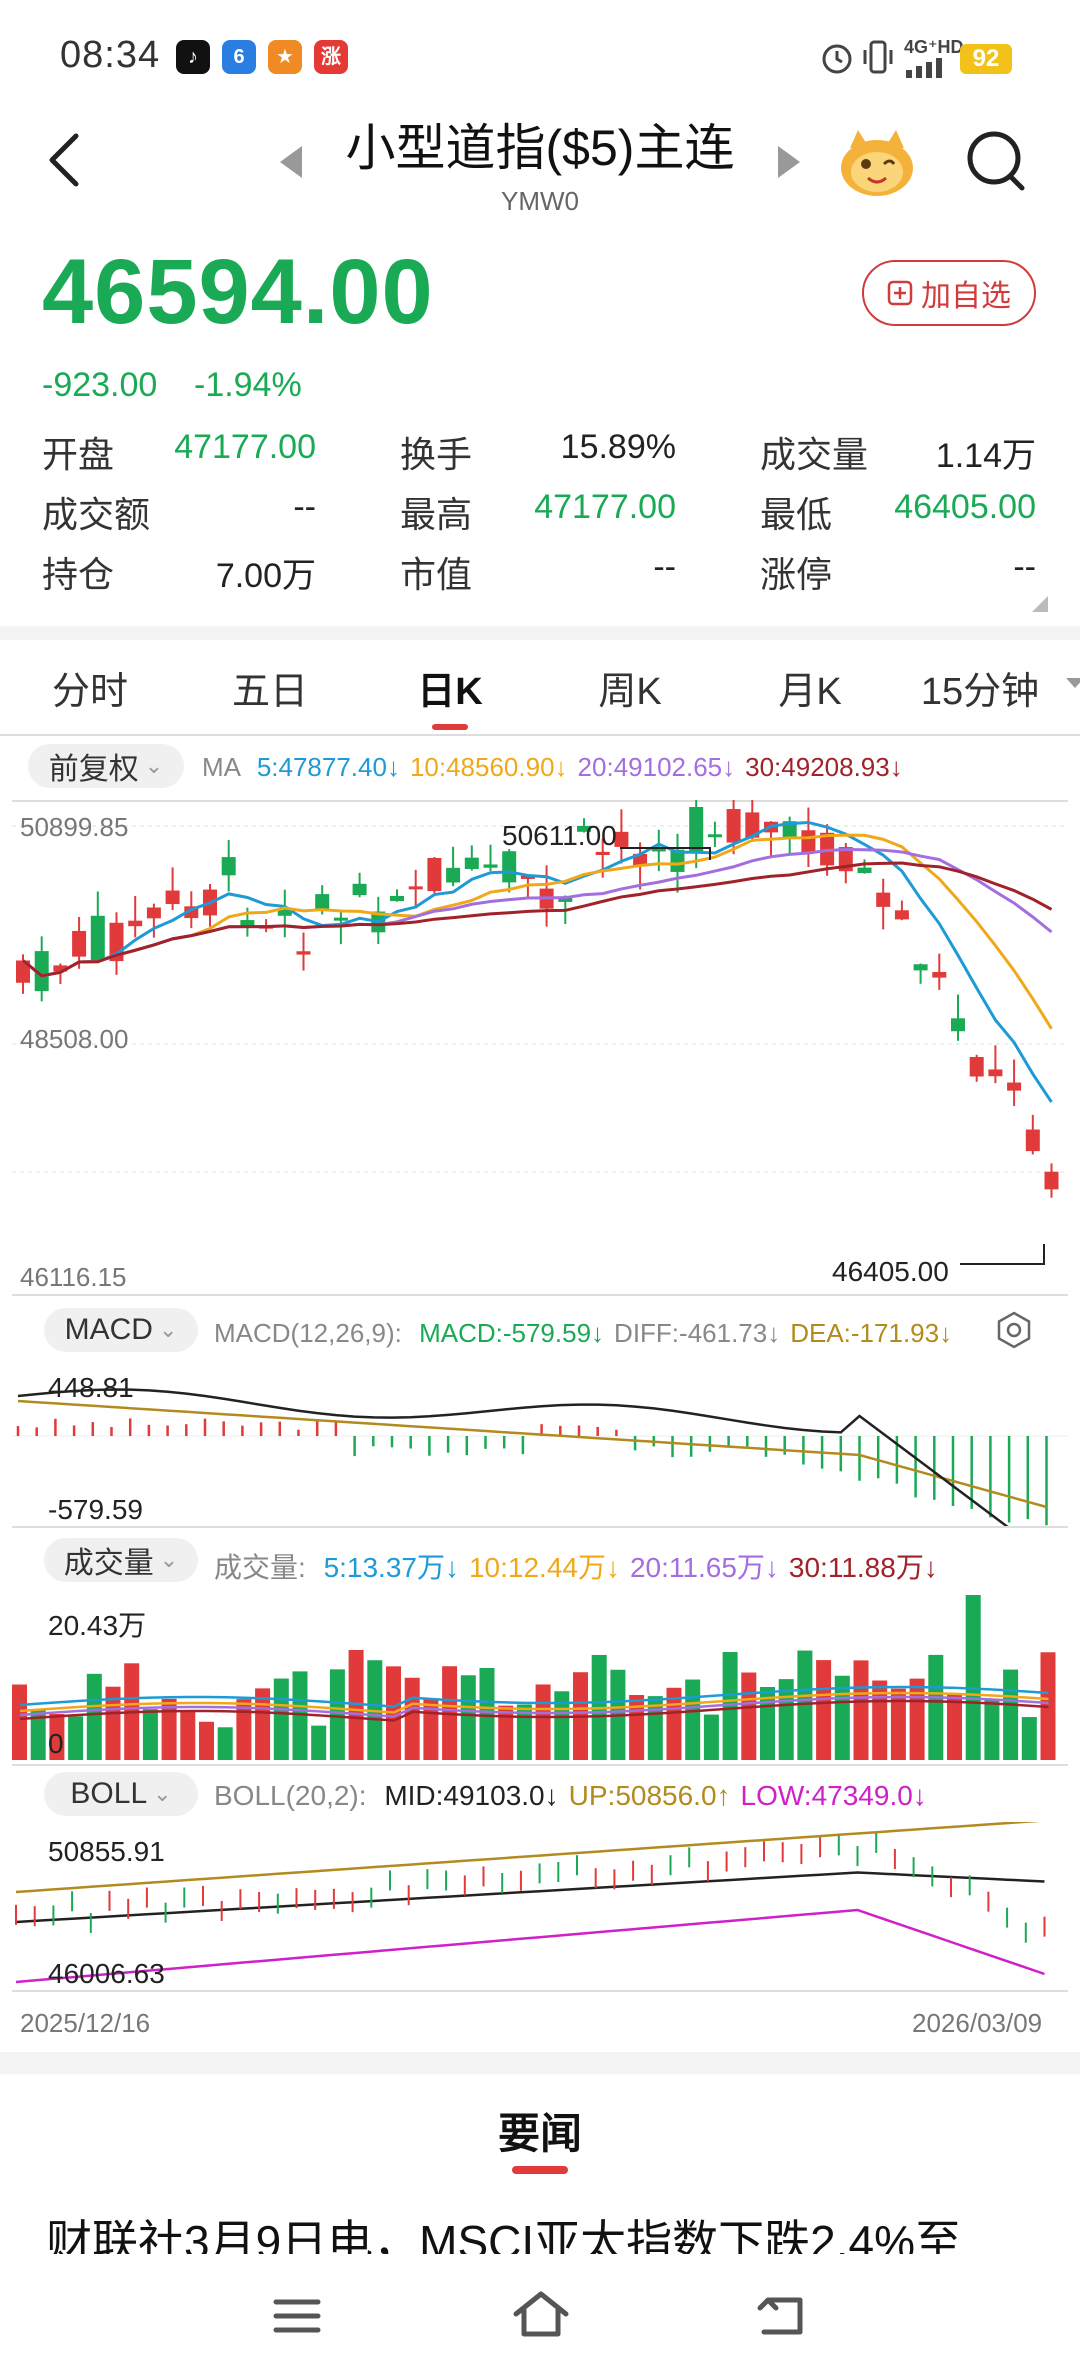 This screenshot has height=2376, width=1080. What do you see at coordinates (539, 2133) in the screenshot?
I see `news-section-title: 要闻` at bounding box center [539, 2133].